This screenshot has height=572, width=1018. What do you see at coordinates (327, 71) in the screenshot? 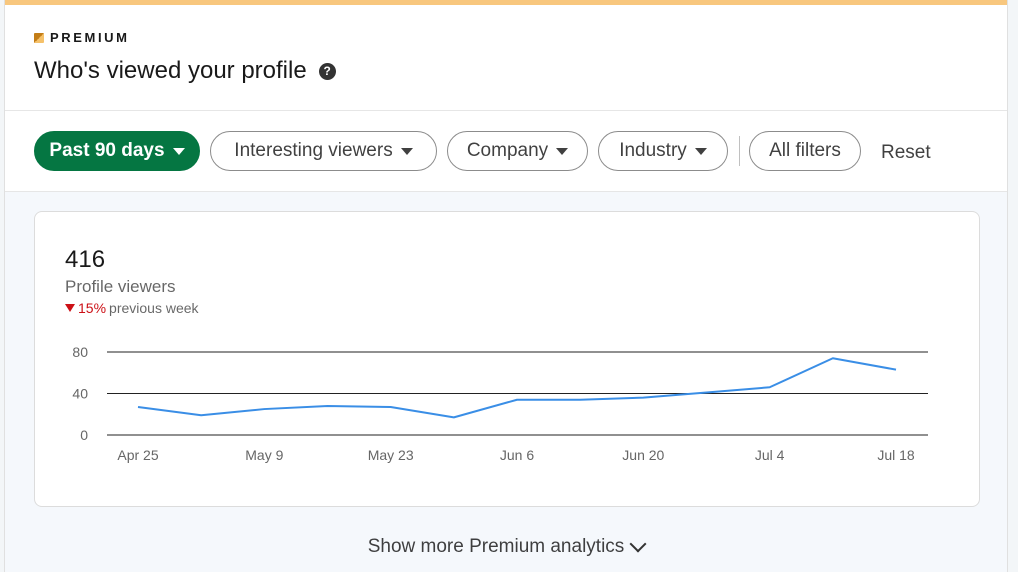
I see `question-circle-icon: ?` at bounding box center [327, 71].